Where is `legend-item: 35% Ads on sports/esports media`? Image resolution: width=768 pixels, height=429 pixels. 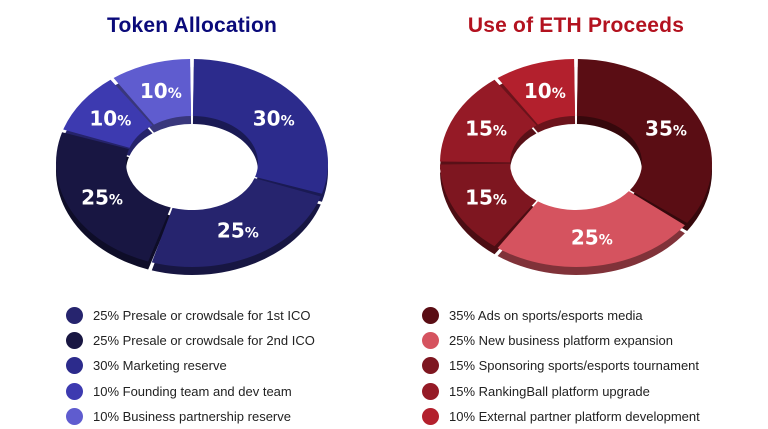 legend-item: 35% Ads on sports/esports media is located at coordinates (561, 315).